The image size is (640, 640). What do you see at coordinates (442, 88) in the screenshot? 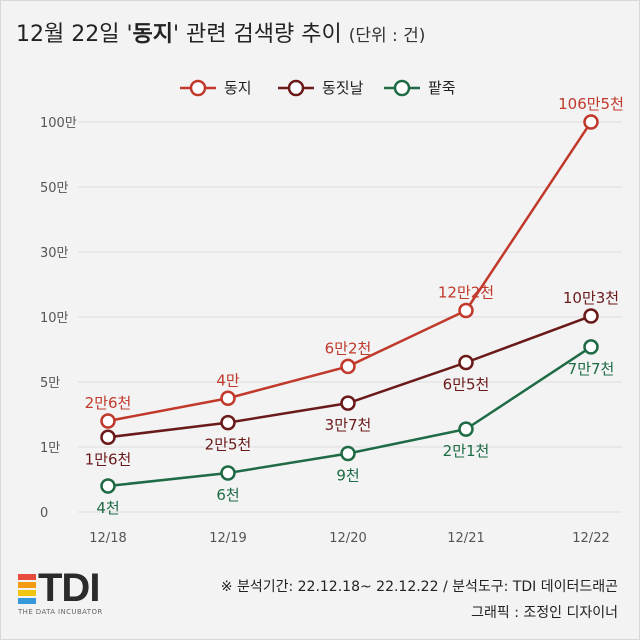
I see `legend-label: 팥죽` at bounding box center [442, 88].